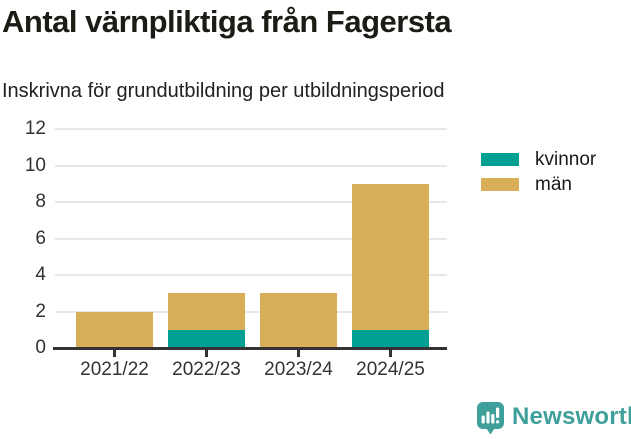 The width and height of the screenshot is (631, 439). Describe the element at coordinates (500, 159) in the screenshot. I see `legend-swatch-kvinnor` at that location.